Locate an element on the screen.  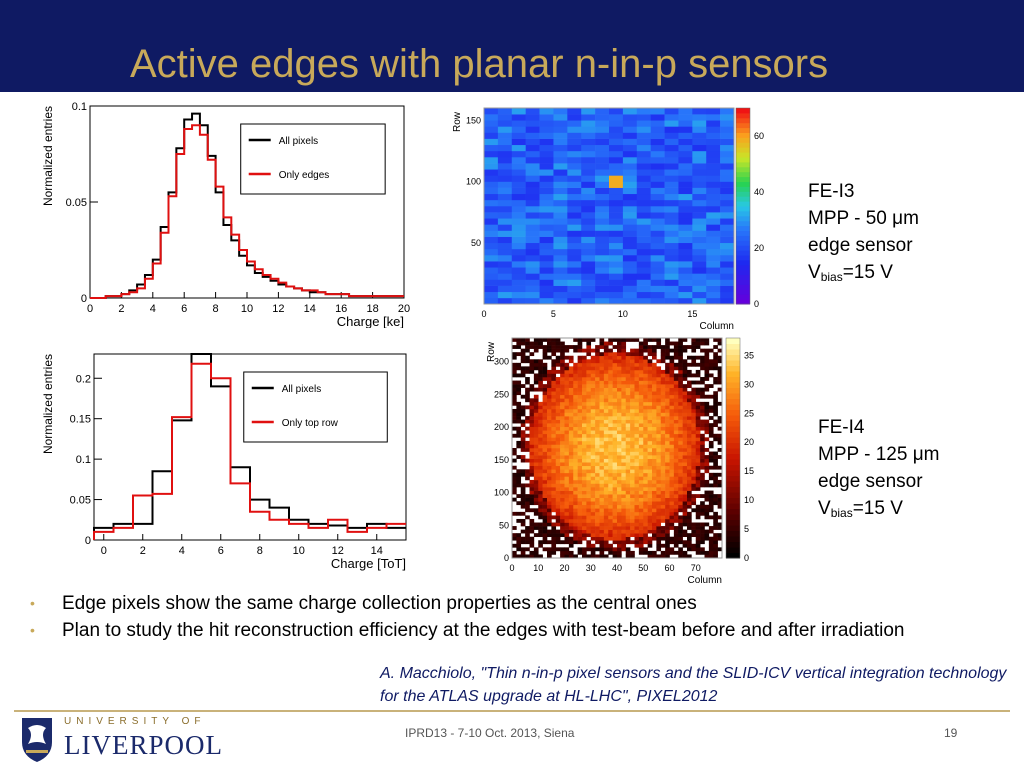
legend-label: All pixels is located at coordinates (298, 141).